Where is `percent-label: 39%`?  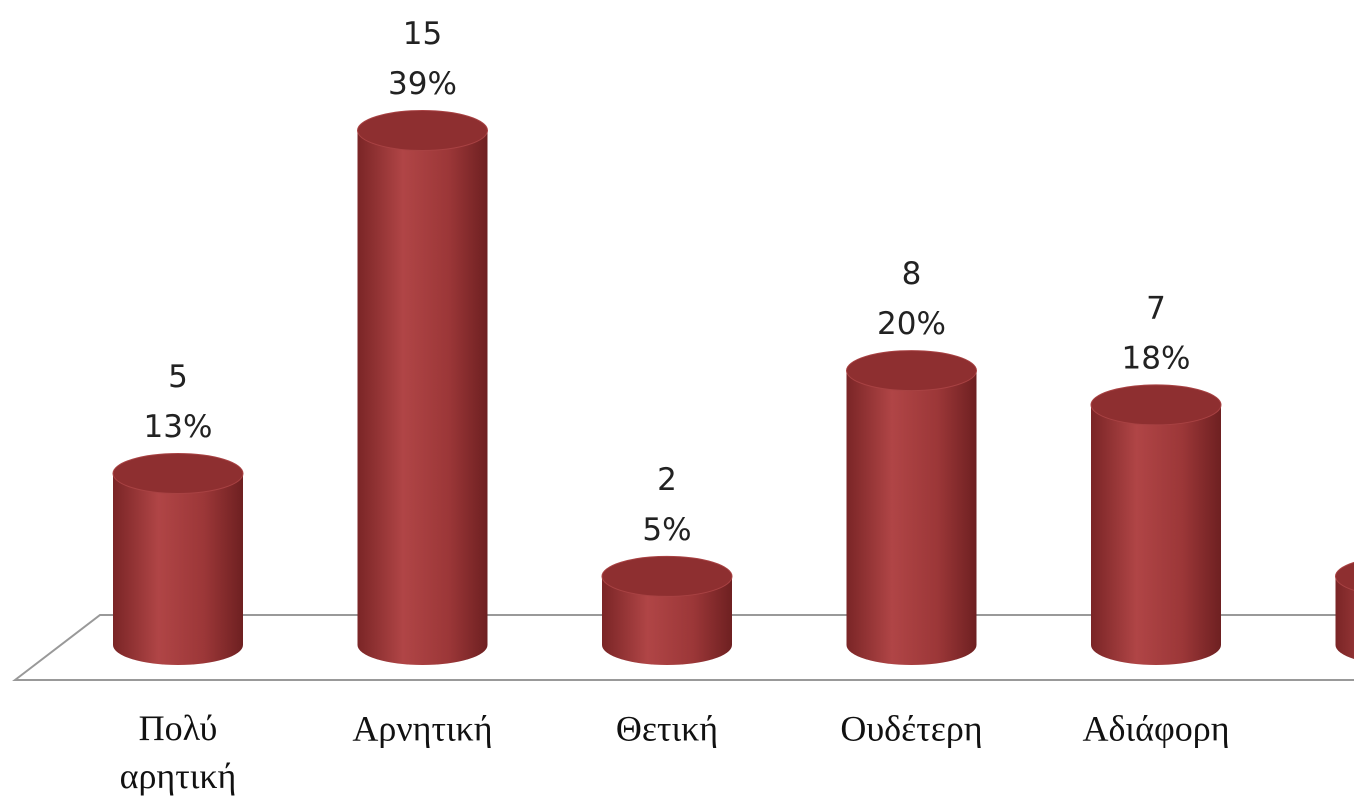
percent-label: 39% is located at coordinates (422, 84).